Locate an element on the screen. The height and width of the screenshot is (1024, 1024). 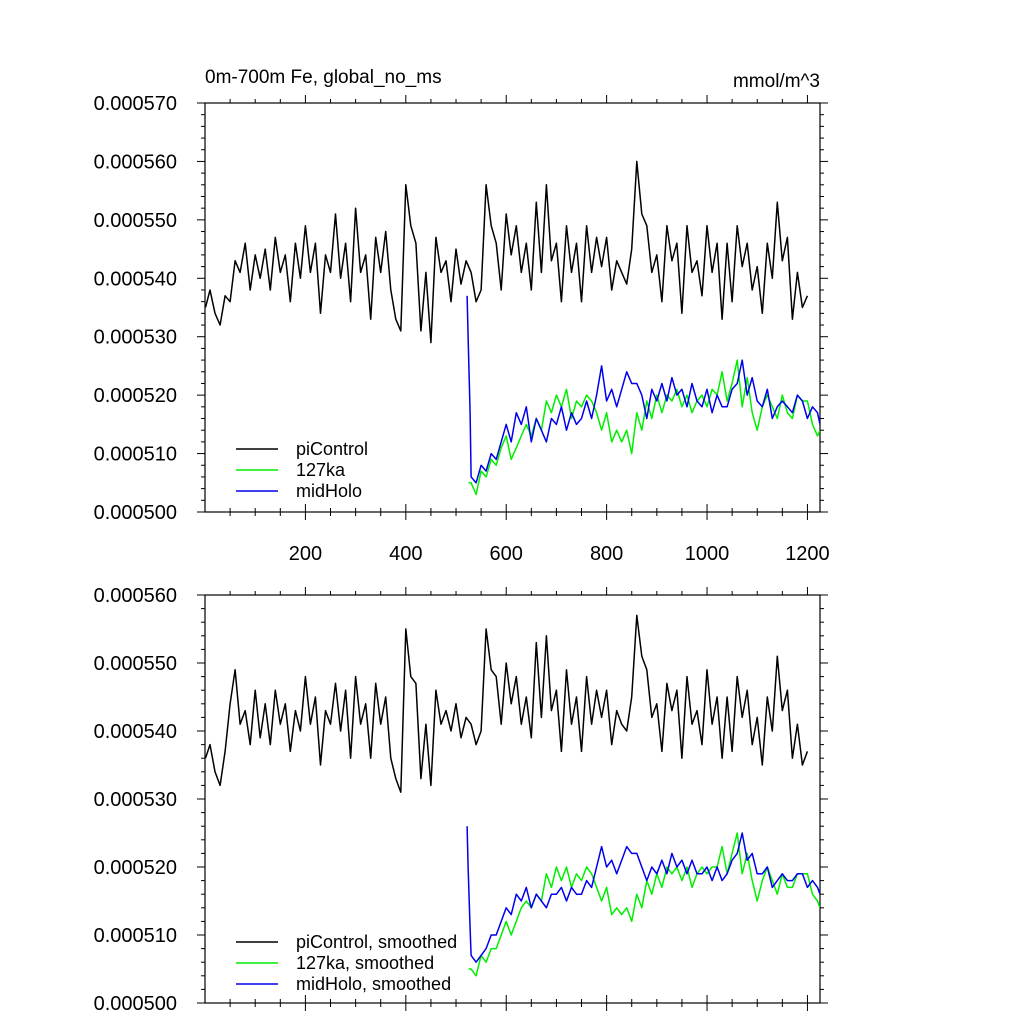
x-tick-label: 200 is located at coordinates (305, 554).